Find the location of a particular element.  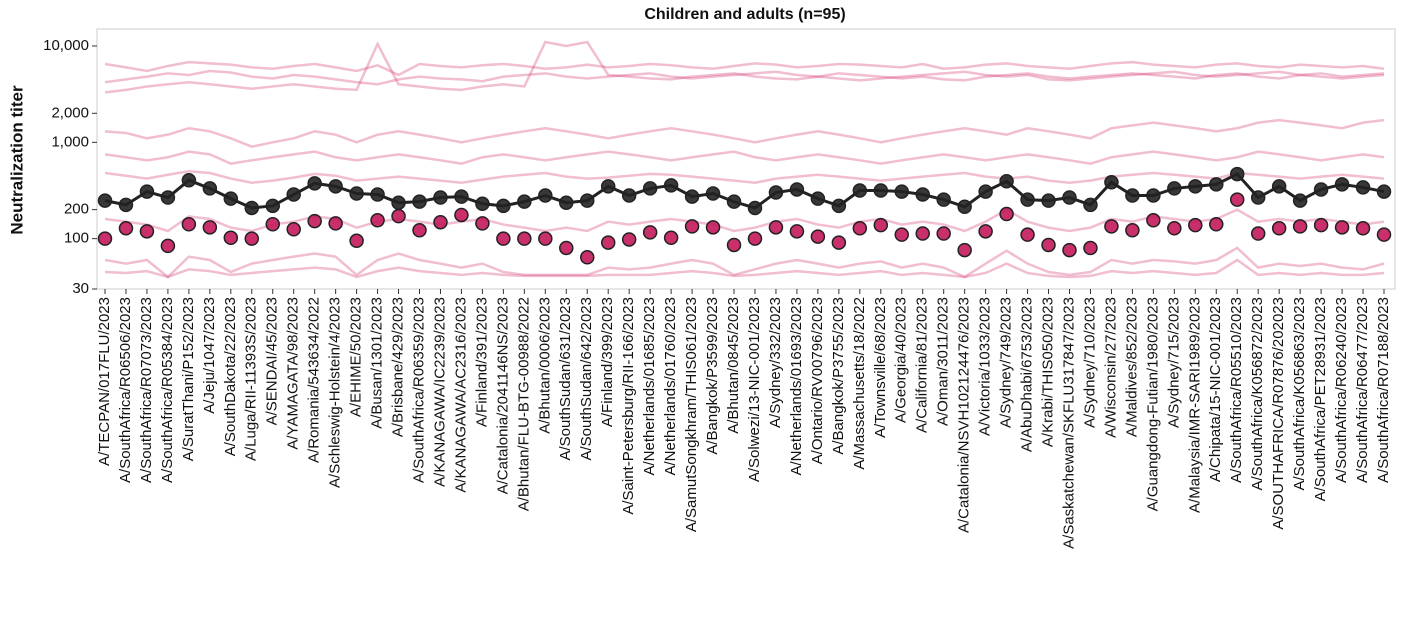

x-tick-label: A/SouthAfrica/R07188/2023 is located at coordinates (1383, 390).